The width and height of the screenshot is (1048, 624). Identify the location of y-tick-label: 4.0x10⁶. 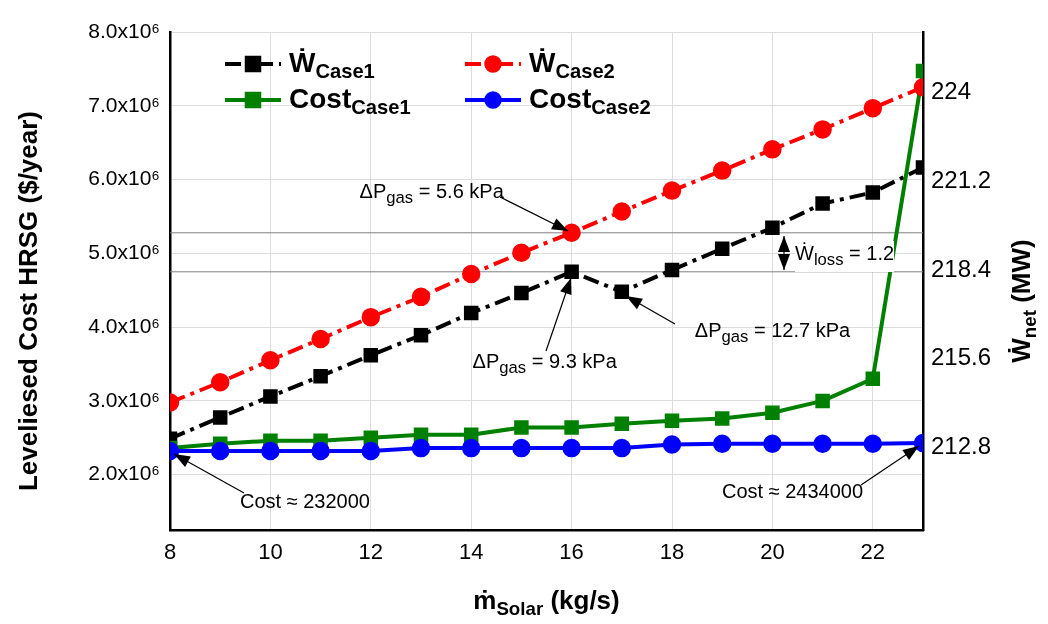
(124, 325).